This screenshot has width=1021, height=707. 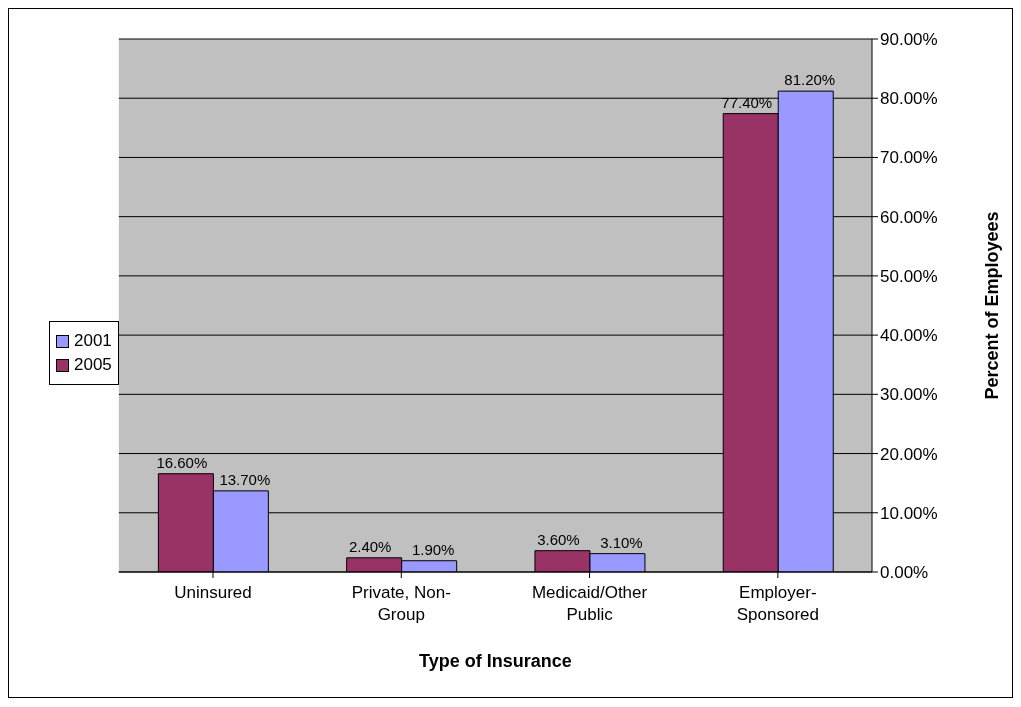 I want to click on y-tick-label: 10.00%, so click(x=909, y=513).